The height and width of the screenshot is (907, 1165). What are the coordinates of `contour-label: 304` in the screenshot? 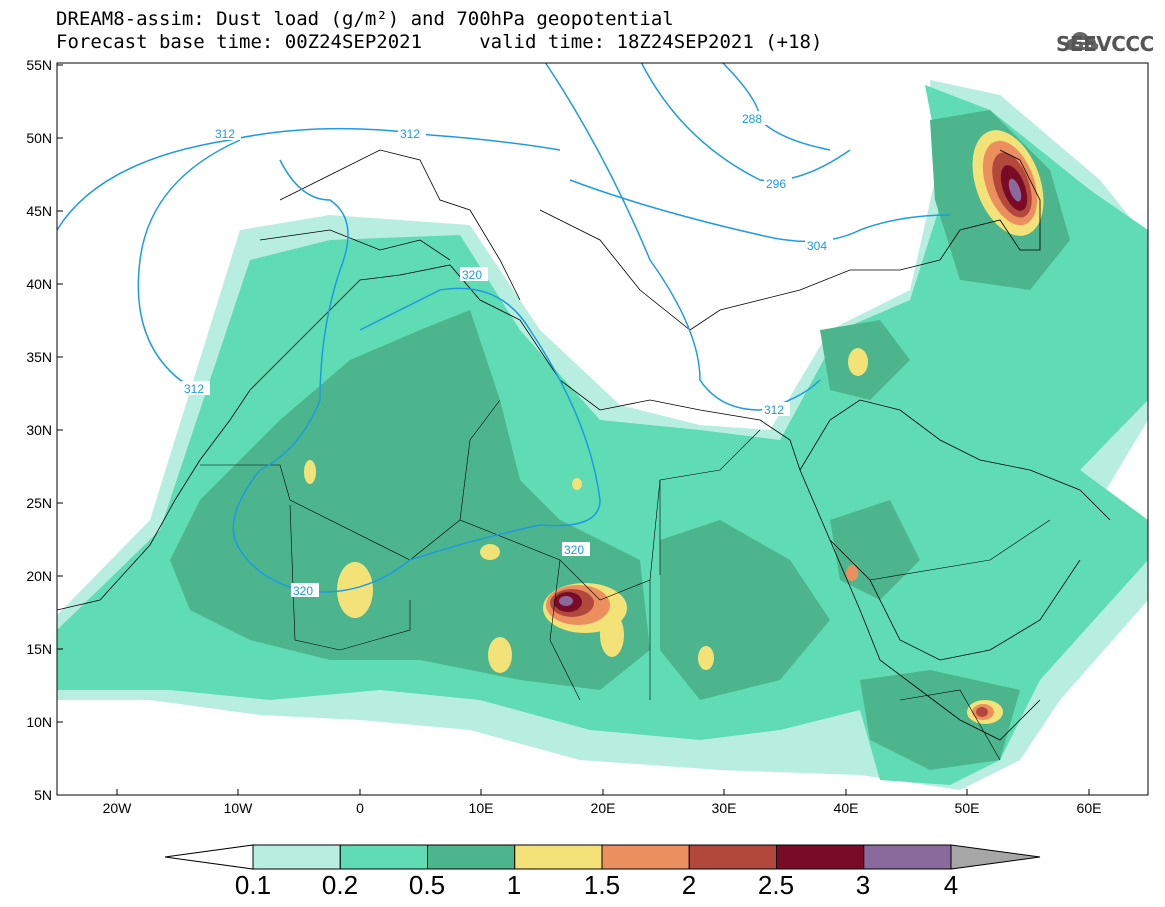 It's located at (817, 246).